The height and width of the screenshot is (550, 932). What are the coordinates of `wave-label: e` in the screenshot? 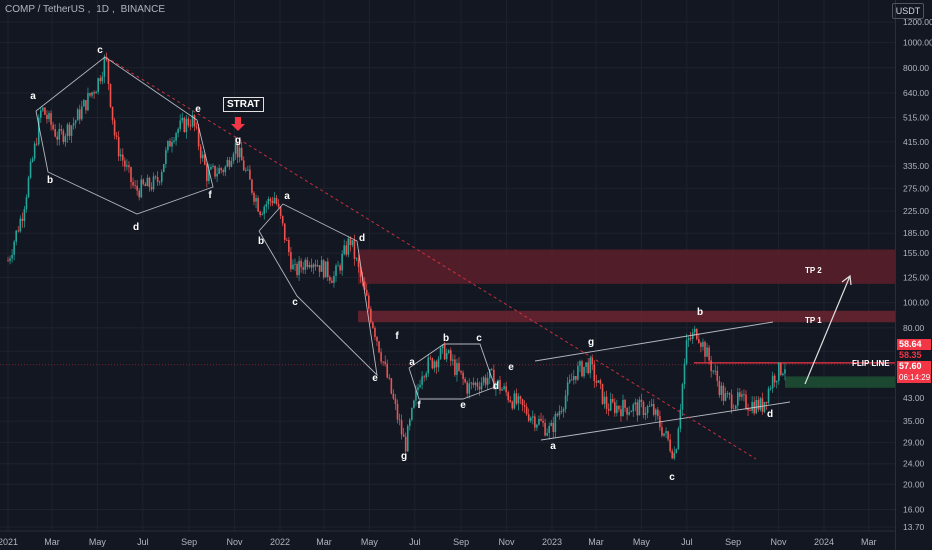 It's located at (375, 378).